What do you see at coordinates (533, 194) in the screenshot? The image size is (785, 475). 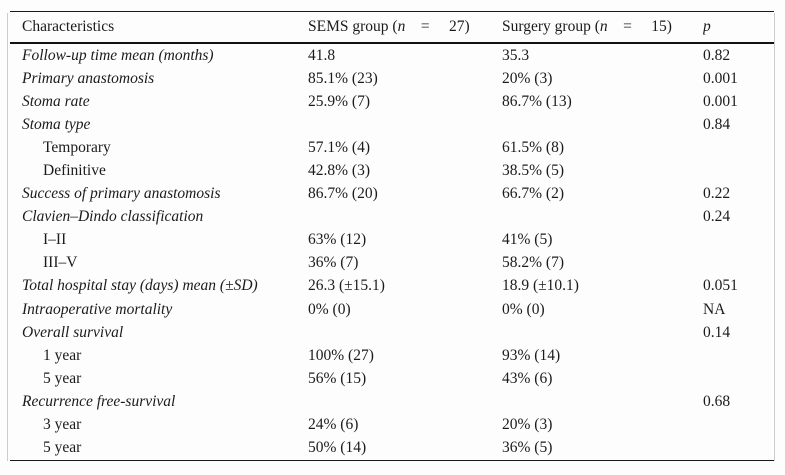 I see `surgery-value: 66.7% (2)` at bounding box center [533, 194].